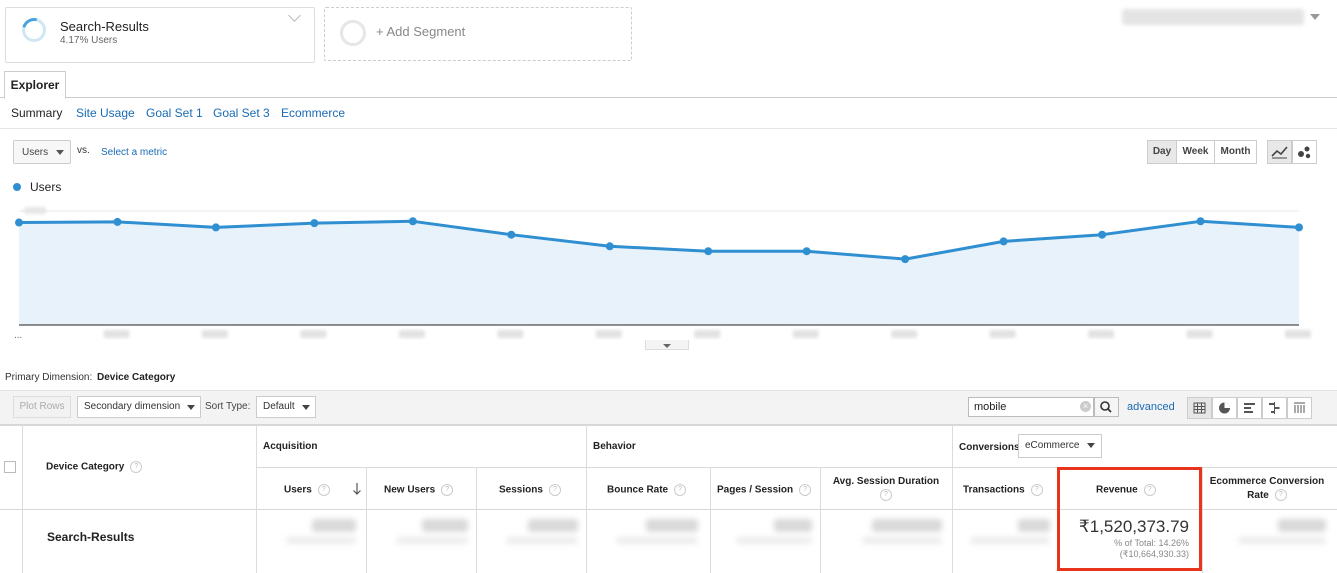 The height and width of the screenshot is (573, 1337). I want to click on clear-search-icon: ×, so click(1085, 406).